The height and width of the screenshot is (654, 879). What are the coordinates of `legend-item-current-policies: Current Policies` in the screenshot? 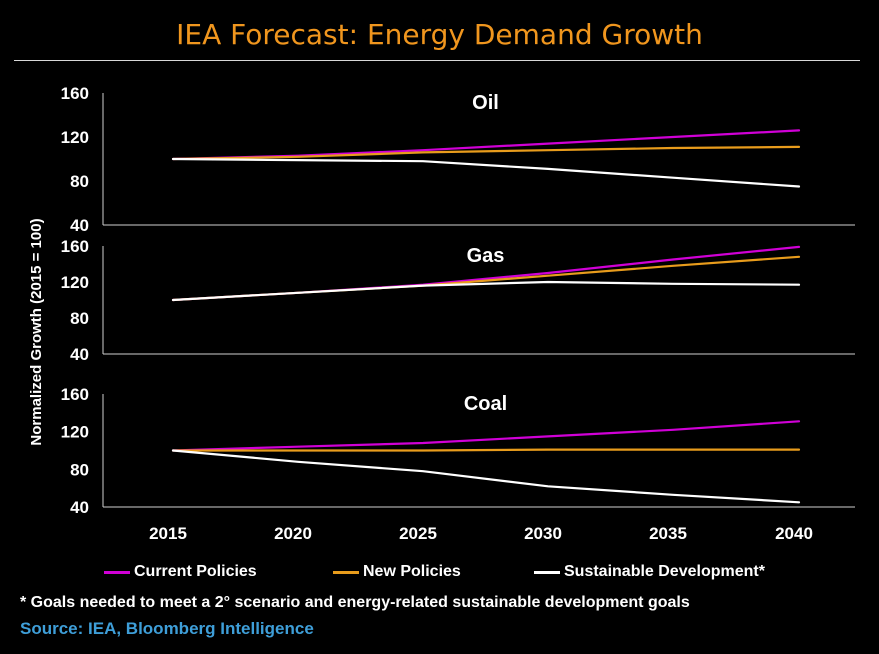 It's located at (180, 572).